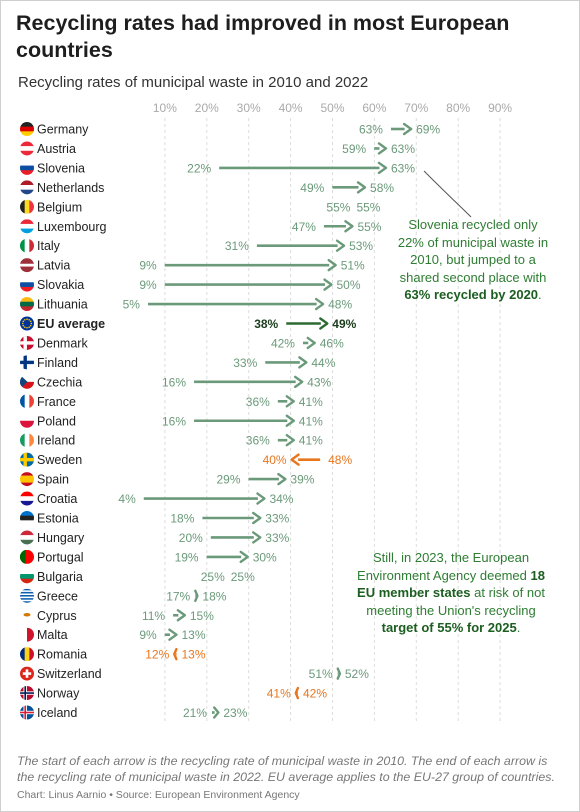 This screenshot has width=580, height=812. Describe the element at coordinates (182, 519) in the screenshot. I see `value-label-2010: 18%` at that location.